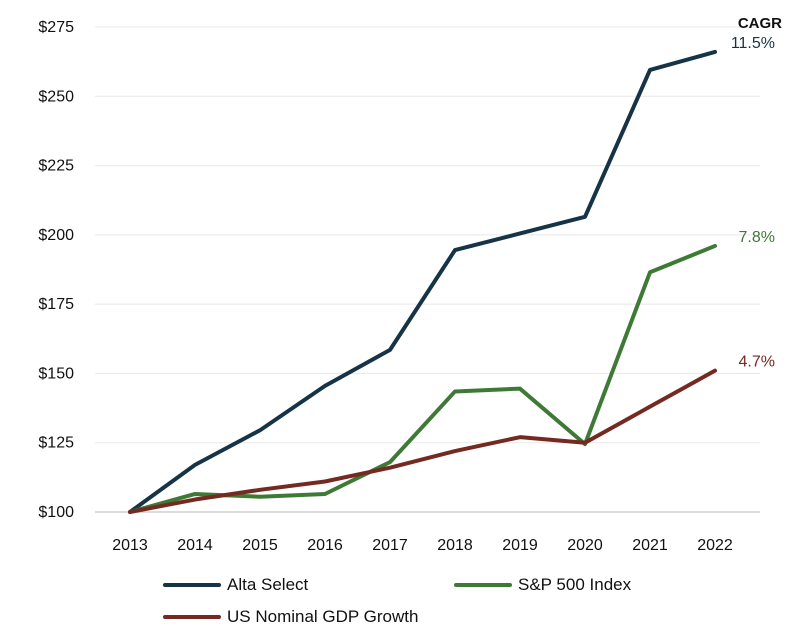  Describe the element at coordinates (757, 237) in the screenshot. I see `cagr-label-sandp-500-index: 7.8%` at that location.